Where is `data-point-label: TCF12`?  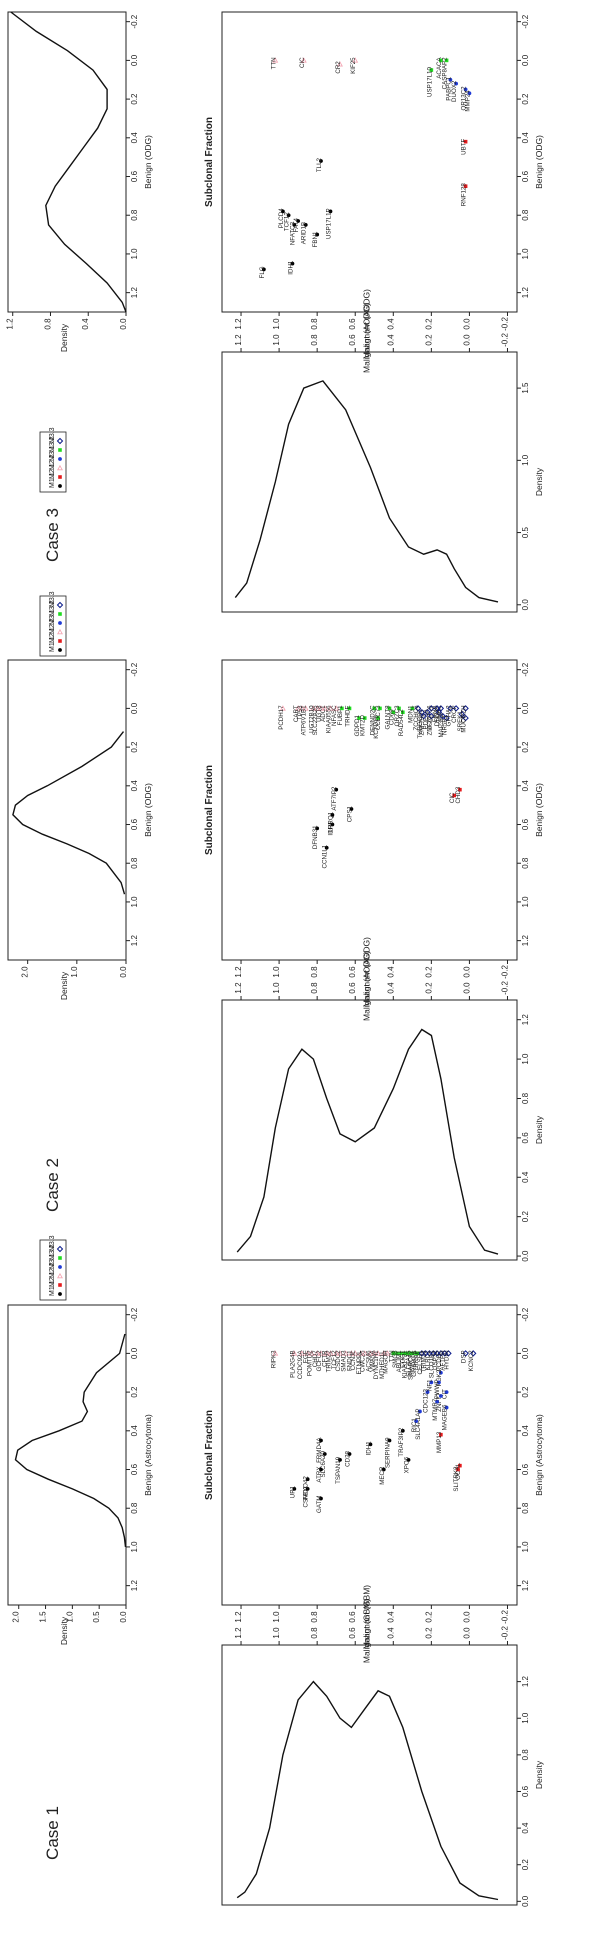 data-point-label: TCF12 is located at coordinates (287, 221).